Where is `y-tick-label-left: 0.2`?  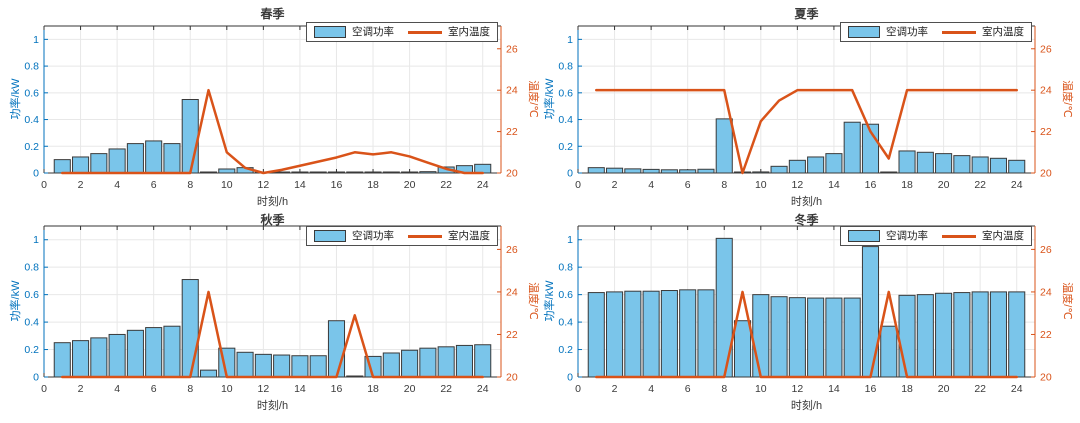
y-tick-label-left: 0.2 is located at coordinates (31, 147).